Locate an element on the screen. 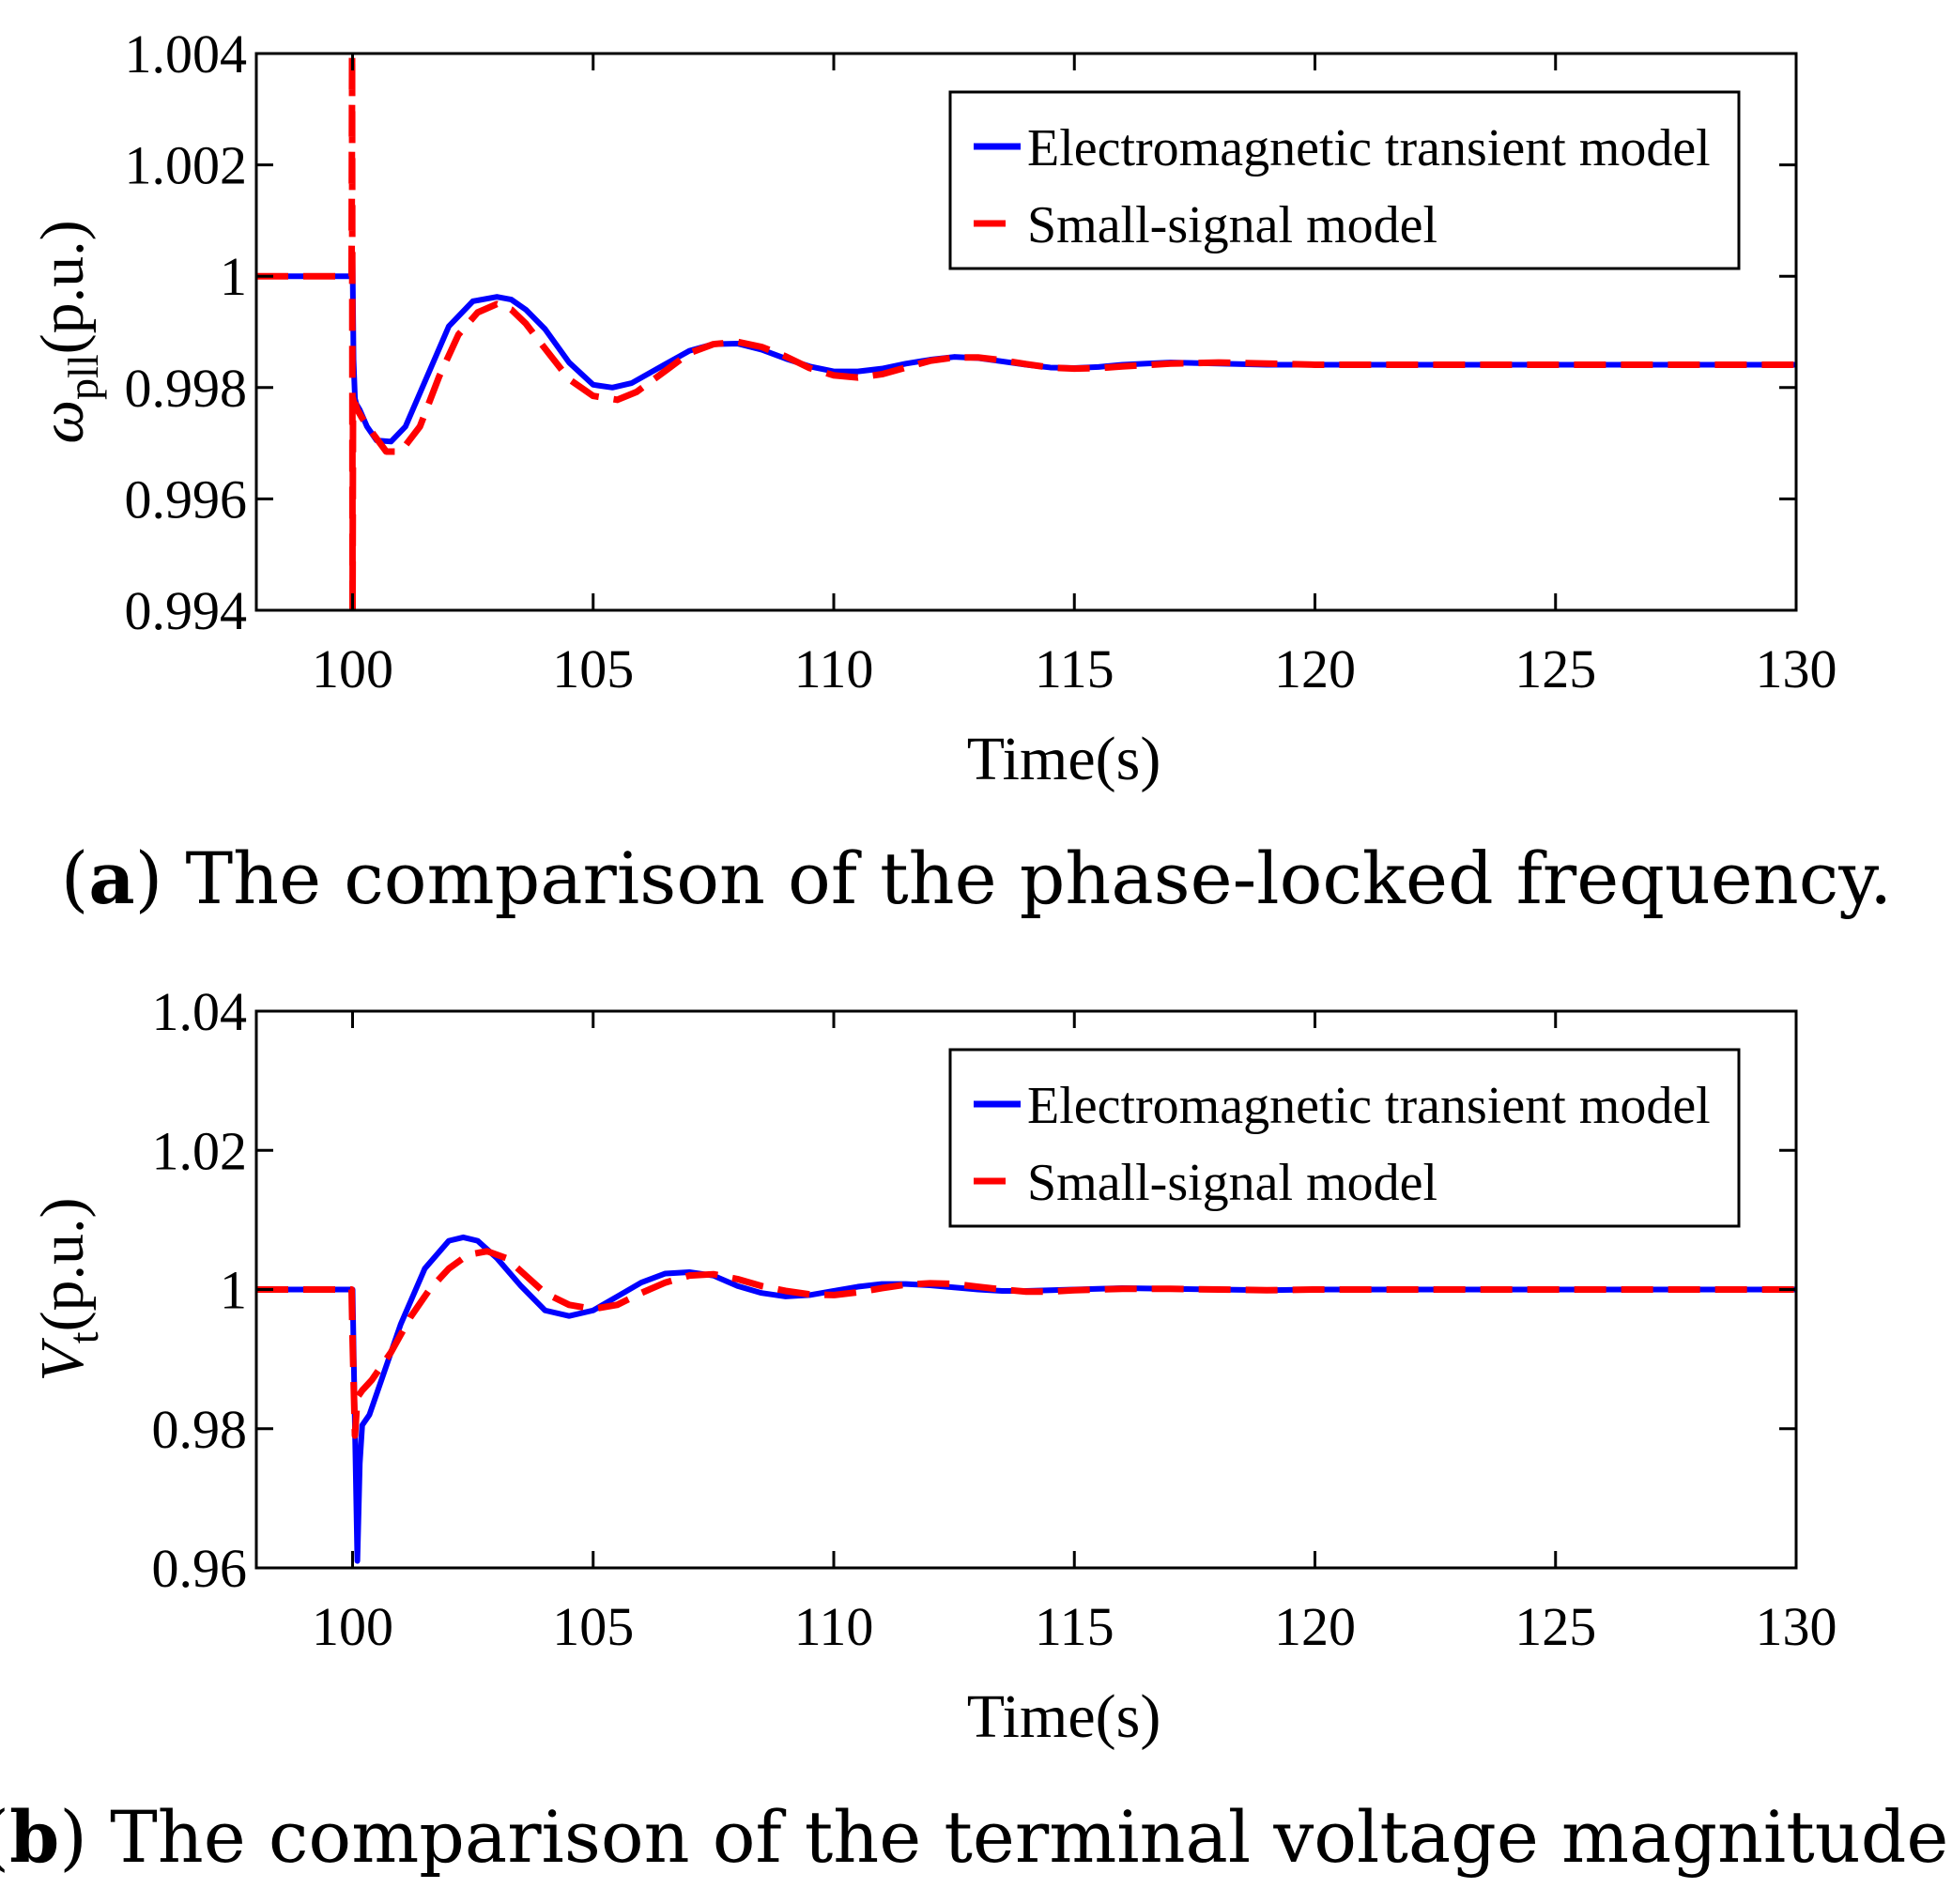  y-axis-title: ωpll(p.u.) is located at coordinates (67, 331).